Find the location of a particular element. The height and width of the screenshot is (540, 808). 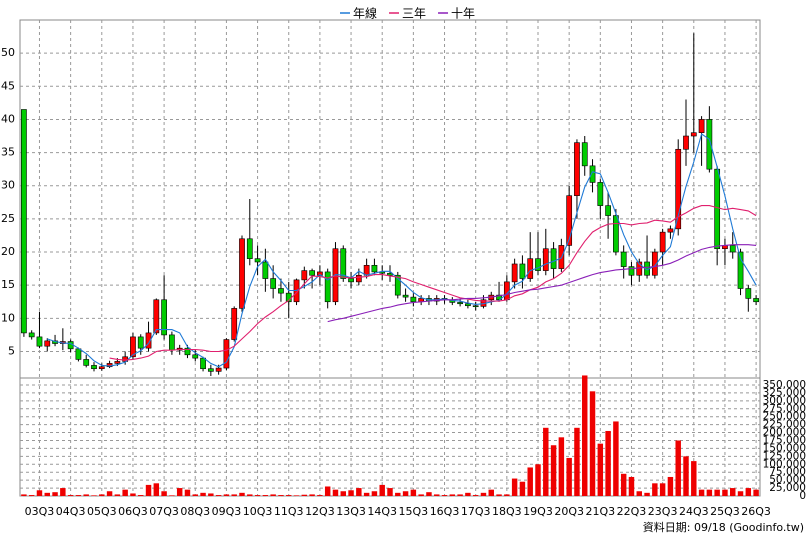

x-tick-label: 22Q3 is located at coordinates (632, 511).